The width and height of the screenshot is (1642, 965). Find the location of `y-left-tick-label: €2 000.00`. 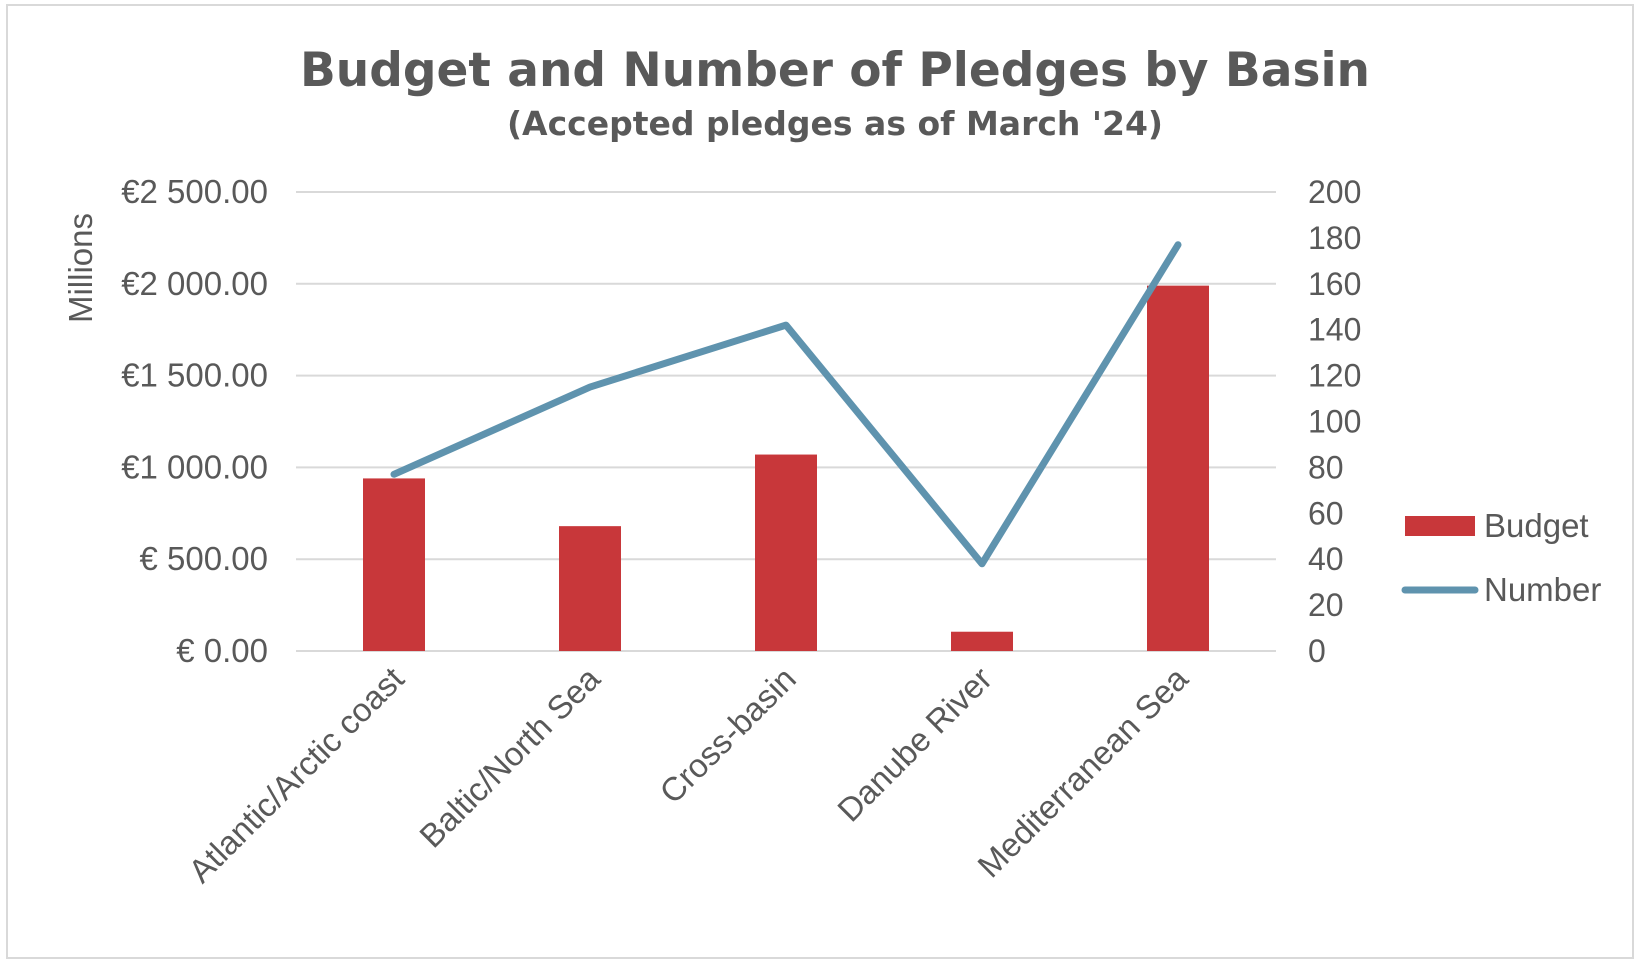

y-left-tick-label: €2 000.00 is located at coordinates (194, 283).